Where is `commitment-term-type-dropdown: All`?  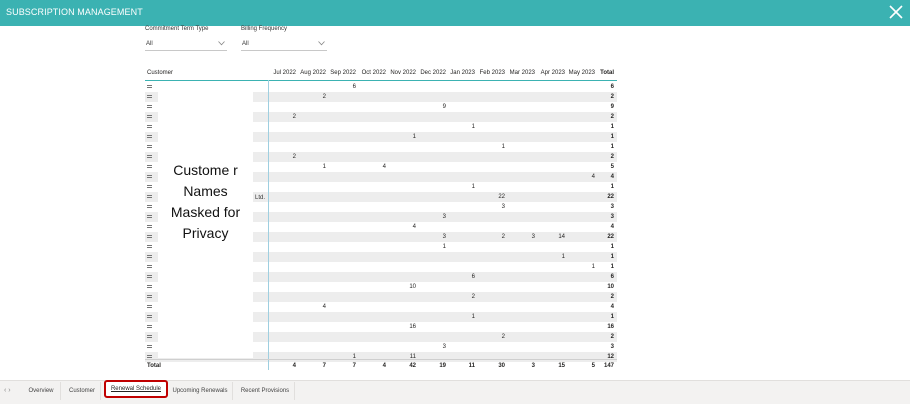
commitment-term-type-dropdown: All is located at coordinates (186, 44).